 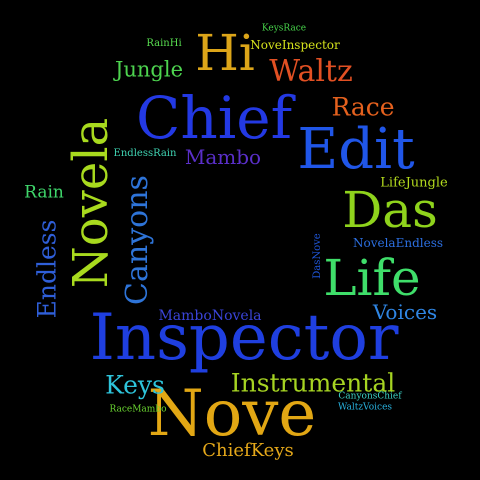 I want to click on word-race: Race, so click(x=363, y=107).